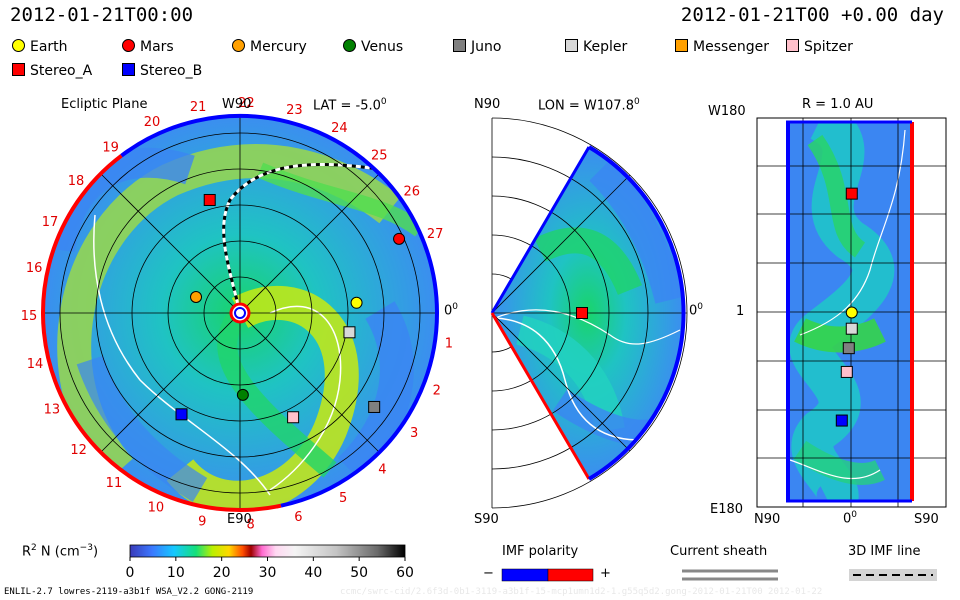  Describe the element at coordinates (61, 71) in the screenshot. I see `legend-label-stereo-a: Stereo_A` at that location.